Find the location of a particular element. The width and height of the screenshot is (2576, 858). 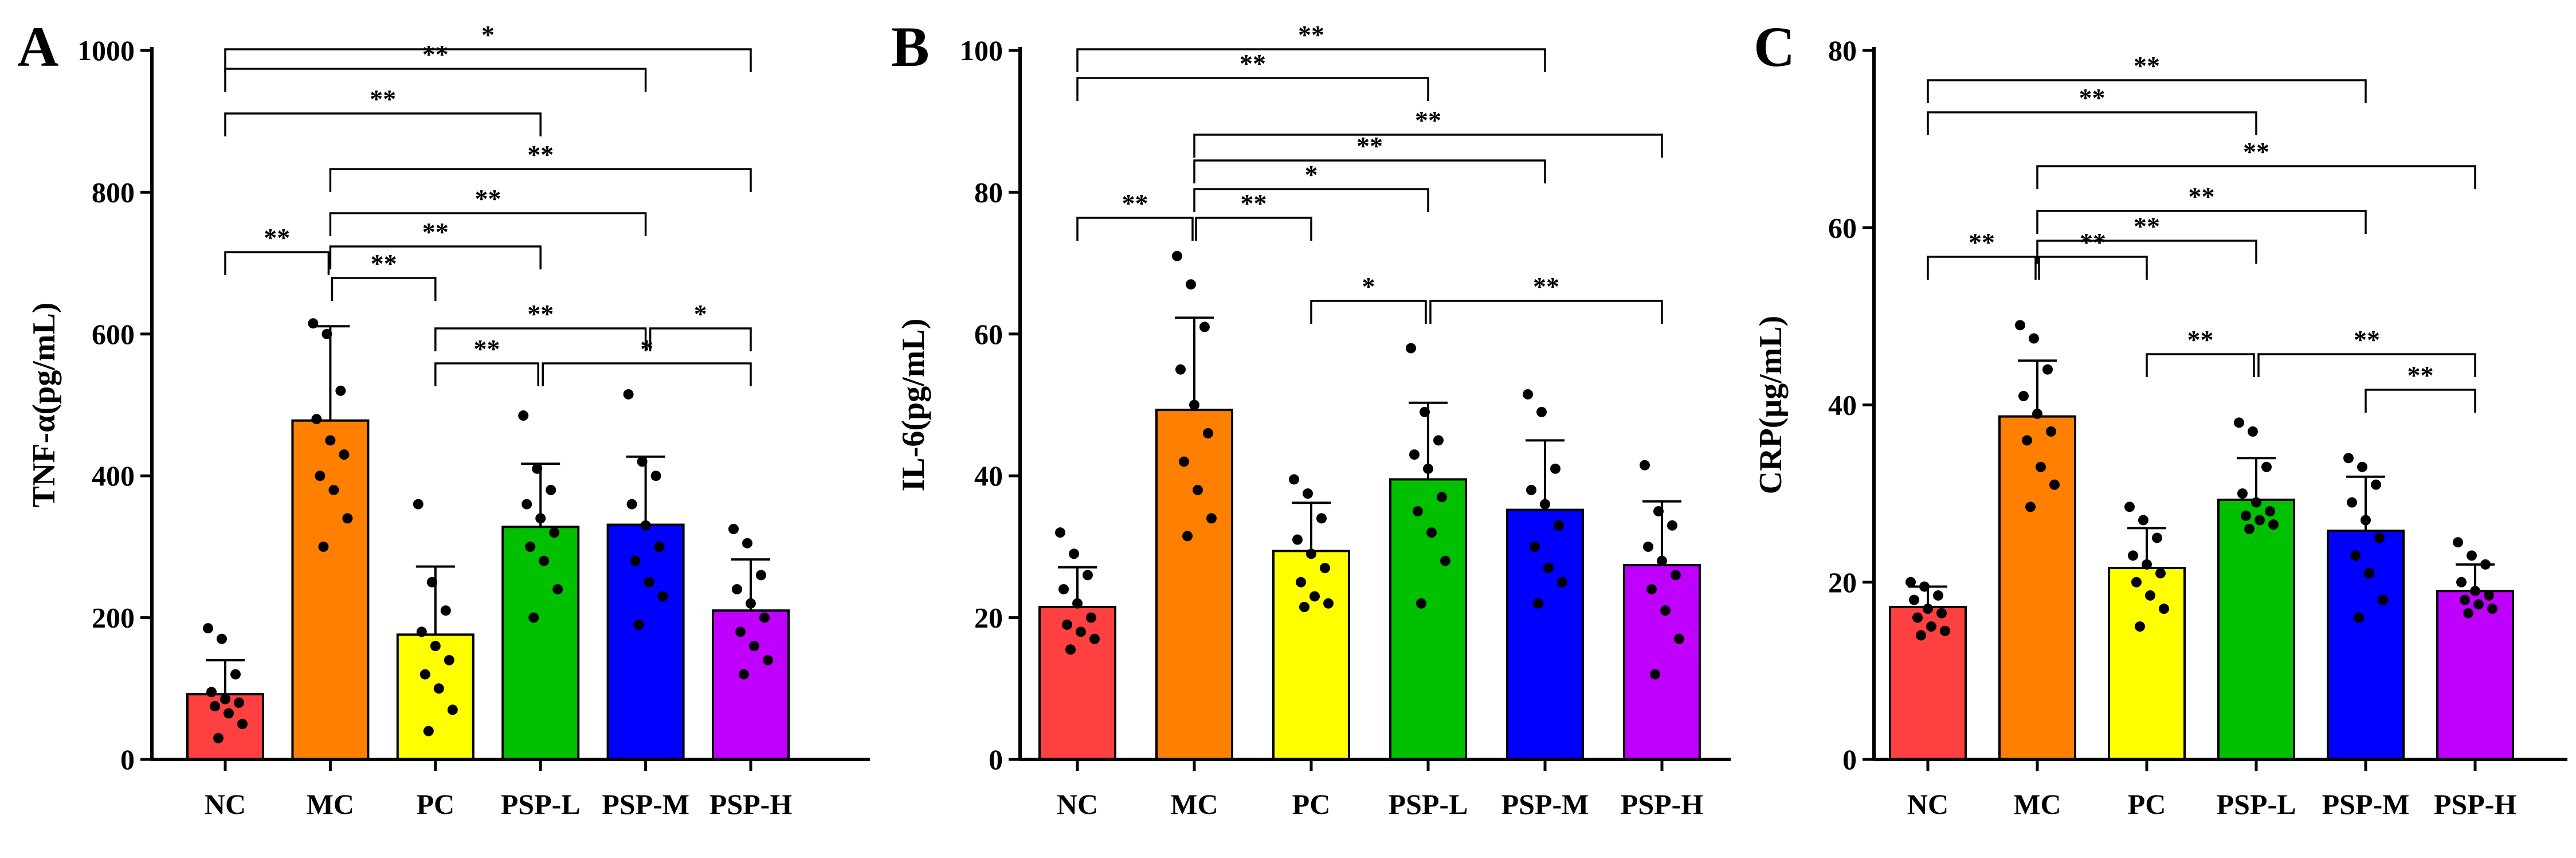

y-tick-label: 600 is located at coordinates (113, 334).